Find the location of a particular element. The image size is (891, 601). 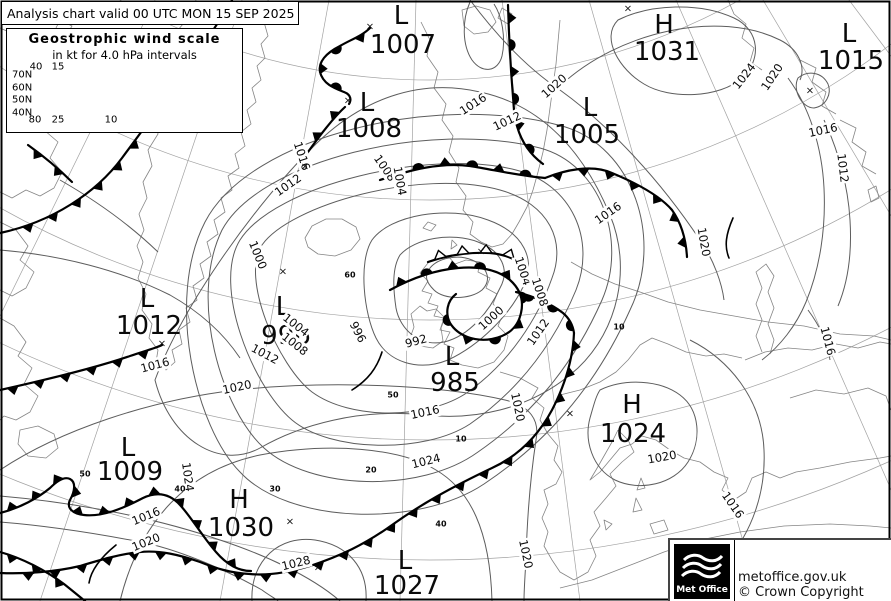

coast-faroe is located at coordinates (440, 235).